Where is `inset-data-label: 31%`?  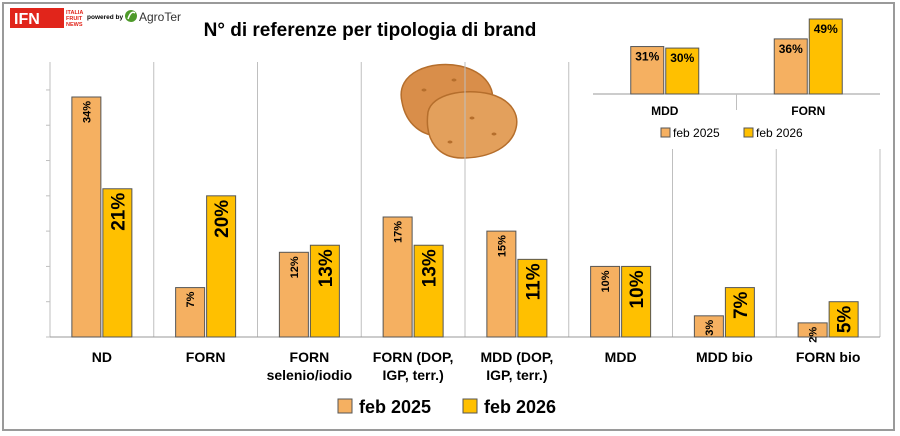 inset-data-label: 31% is located at coordinates (647, 57).